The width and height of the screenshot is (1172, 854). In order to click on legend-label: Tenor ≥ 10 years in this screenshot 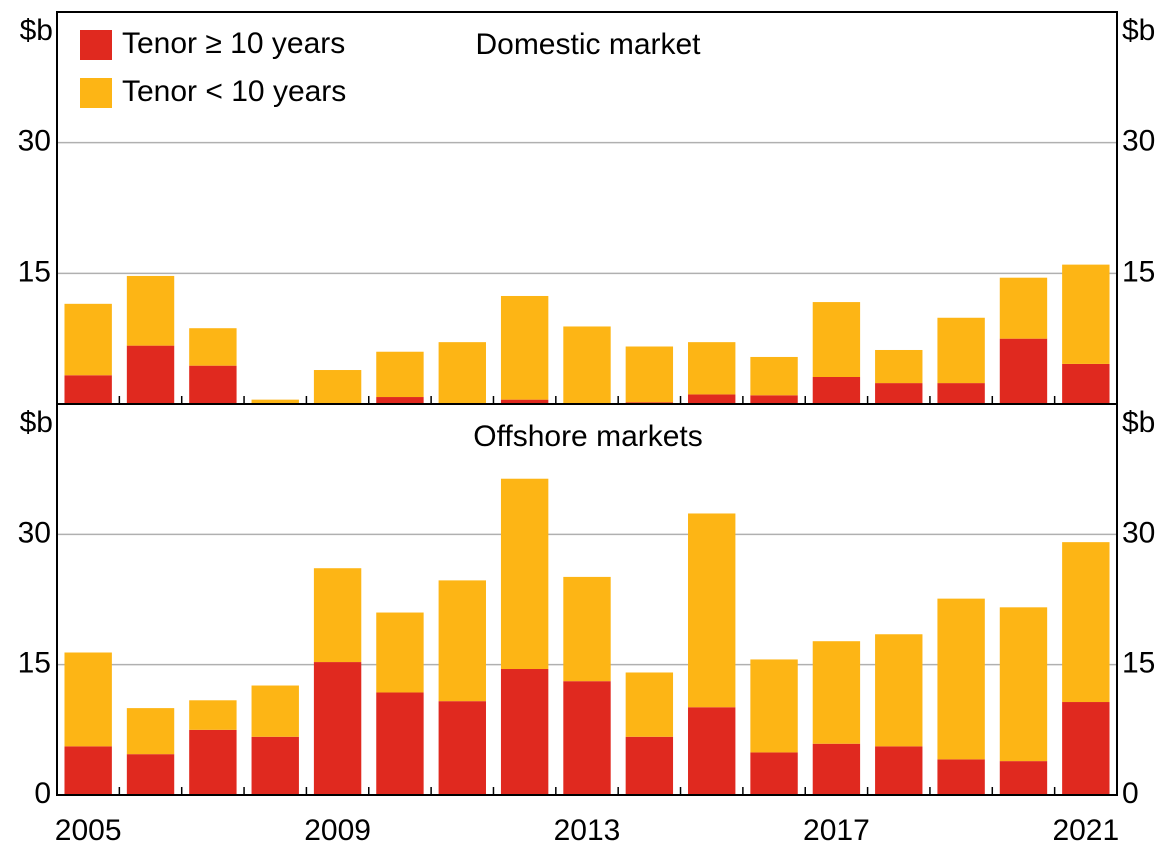, I will do `click(233, 43)`.